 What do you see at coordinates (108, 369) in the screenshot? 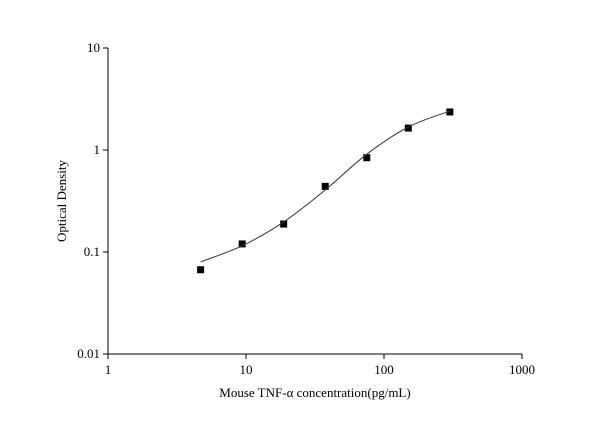
I see `x-tick-label: 1` at bounding box center [108, 369].